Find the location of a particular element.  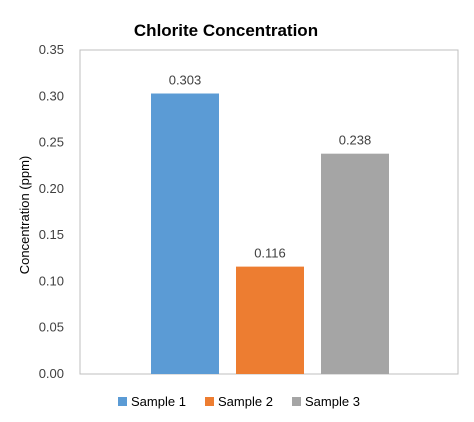

legend: Sample 1 Sample 2 Sample 3 is located at coordinates (239, 401).